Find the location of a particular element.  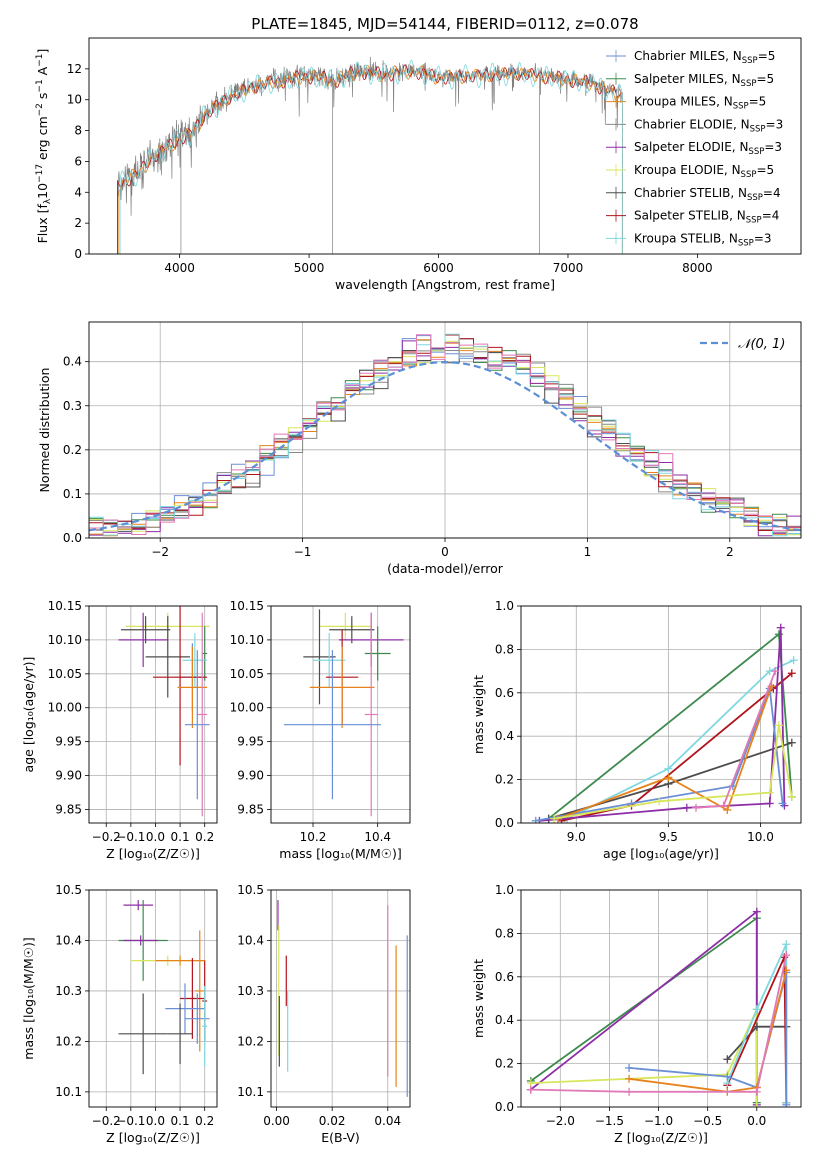

x-tick-label: 10.4 is located at coordinates (377, 837).